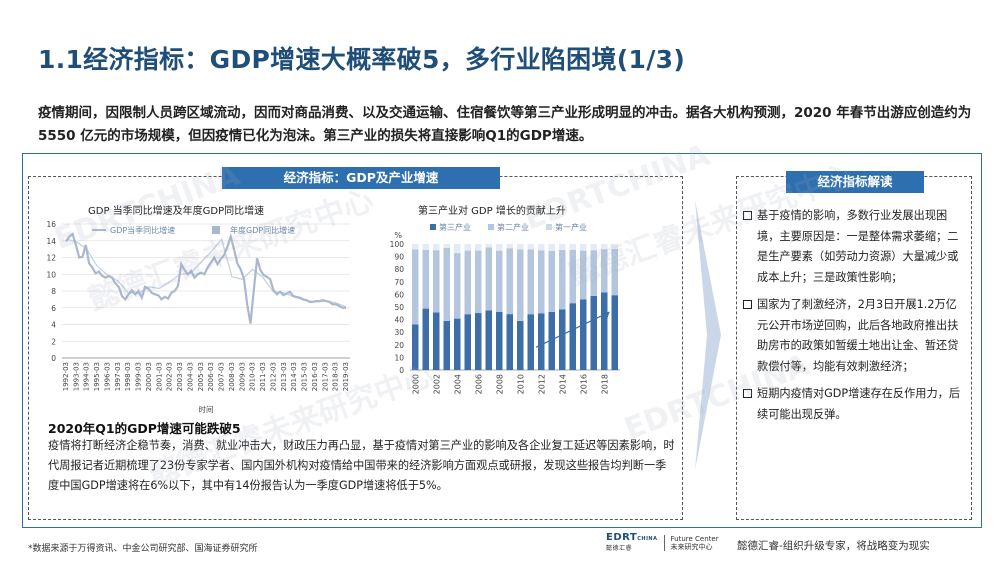 The image size is (1000, 563). What do you see at coordinates (273, 376) in the screenshot?
I see `x-tick-label: 2012-03` at bounding box center [273, 376].